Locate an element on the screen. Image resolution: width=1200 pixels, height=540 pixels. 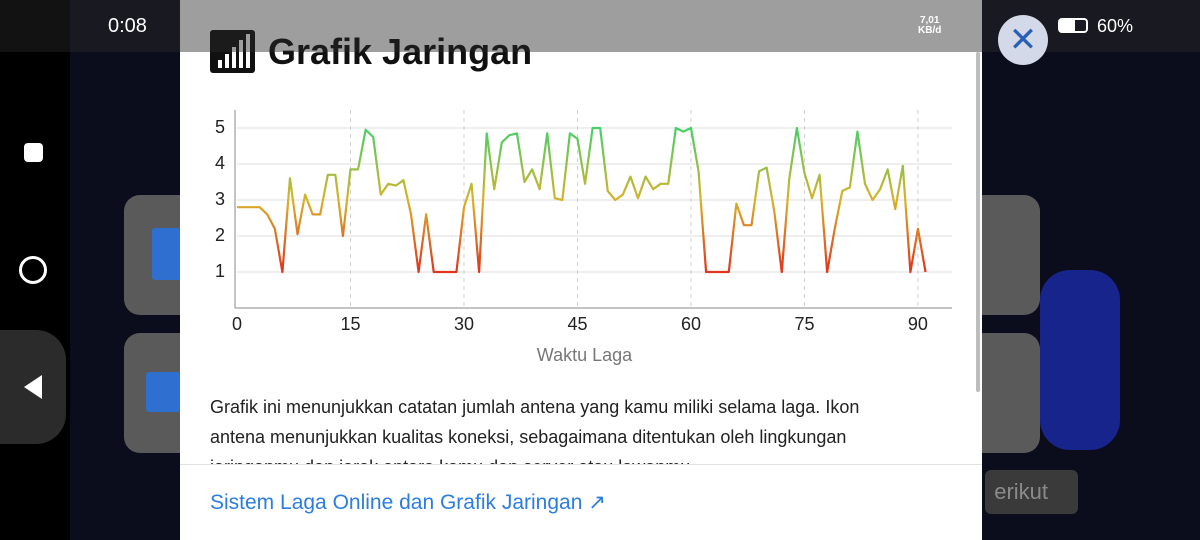
x-tick-label: 90 is located at coordinates (918, 324).